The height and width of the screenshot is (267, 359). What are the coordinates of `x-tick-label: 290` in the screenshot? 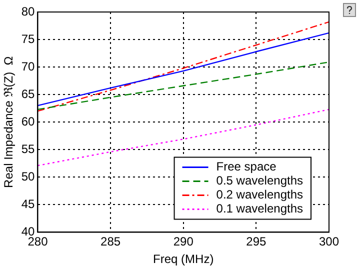 It's located at (183, 241).